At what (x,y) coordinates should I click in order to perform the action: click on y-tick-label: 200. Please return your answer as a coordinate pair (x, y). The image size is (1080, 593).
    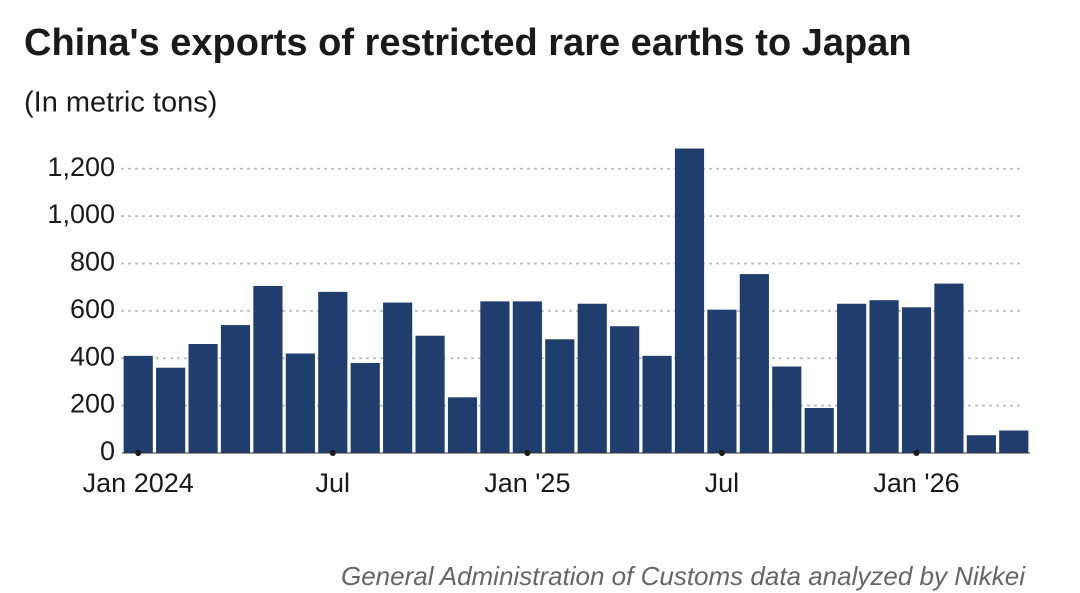
    Looking at the image, I should click on (92, 404).